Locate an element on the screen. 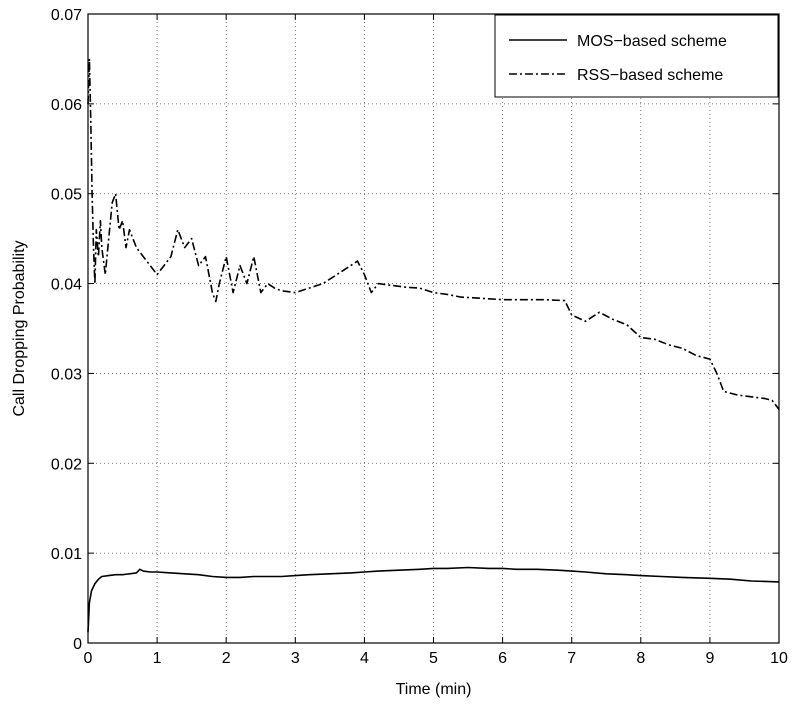 This screenshot has width=793, height=705. x-tick-label: 4 is located at coordinates (364, 658).